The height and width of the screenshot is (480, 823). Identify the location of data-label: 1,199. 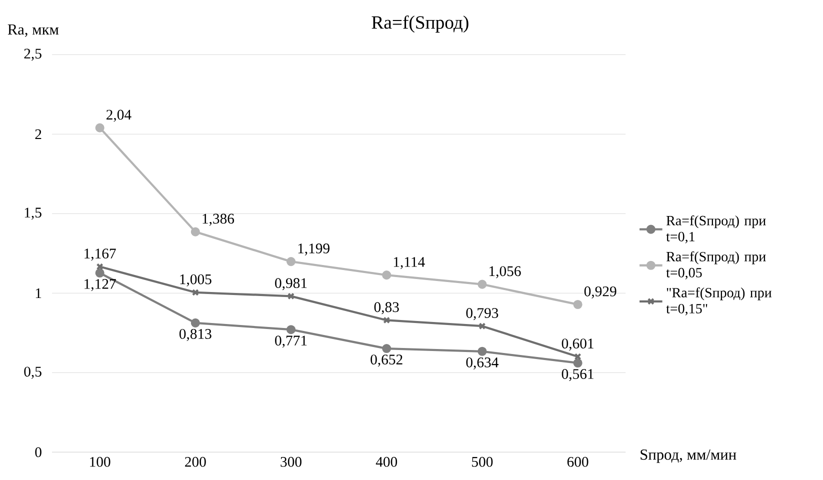
(314, 249).